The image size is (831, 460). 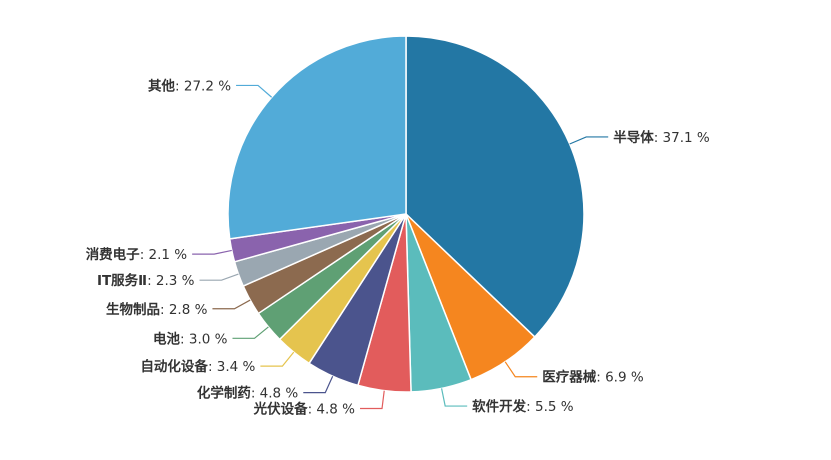 What do you see at coordinates (171, 281) in the screenshot?
I see `slice-9-value-label: : 2.3 %` at bounding box center [171, 281].